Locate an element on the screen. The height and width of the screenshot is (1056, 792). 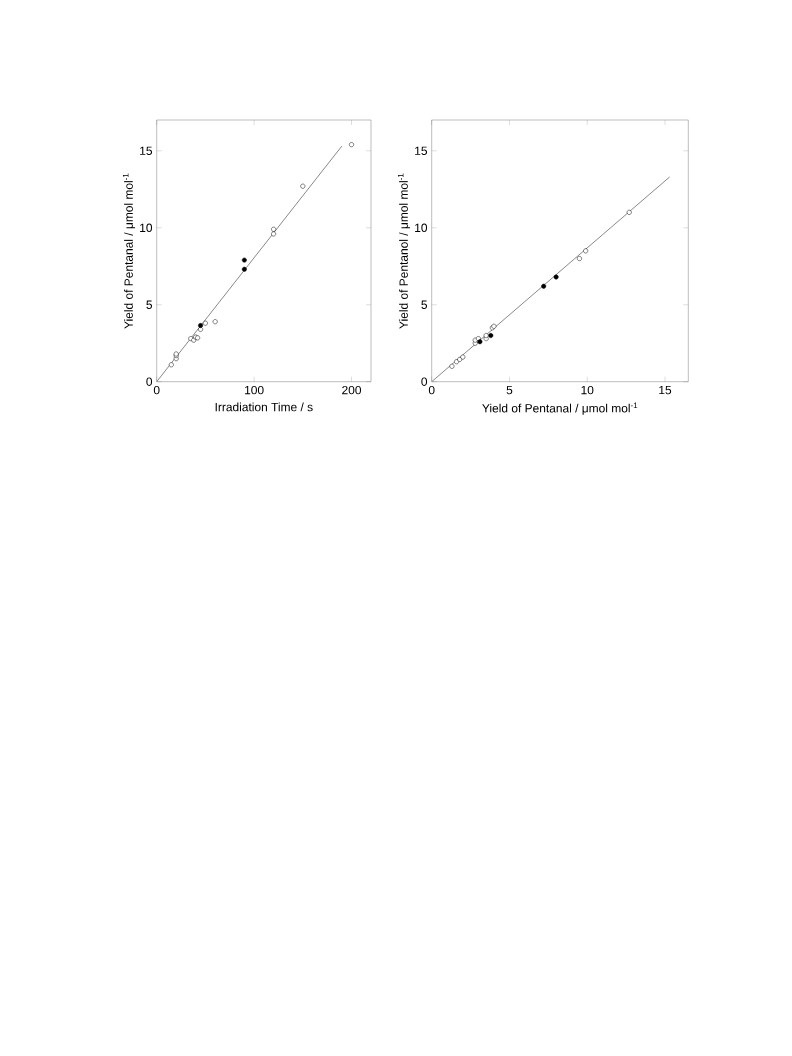
x-tick-label: 5 is located at coordinates (509, 390).